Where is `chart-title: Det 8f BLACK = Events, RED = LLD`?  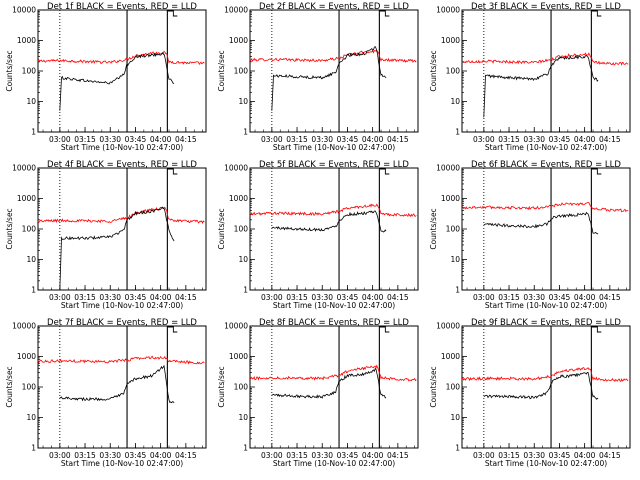 chart-title: Det 8f BLACK = Events, RED = LLD is located at coordinates (334, 323).